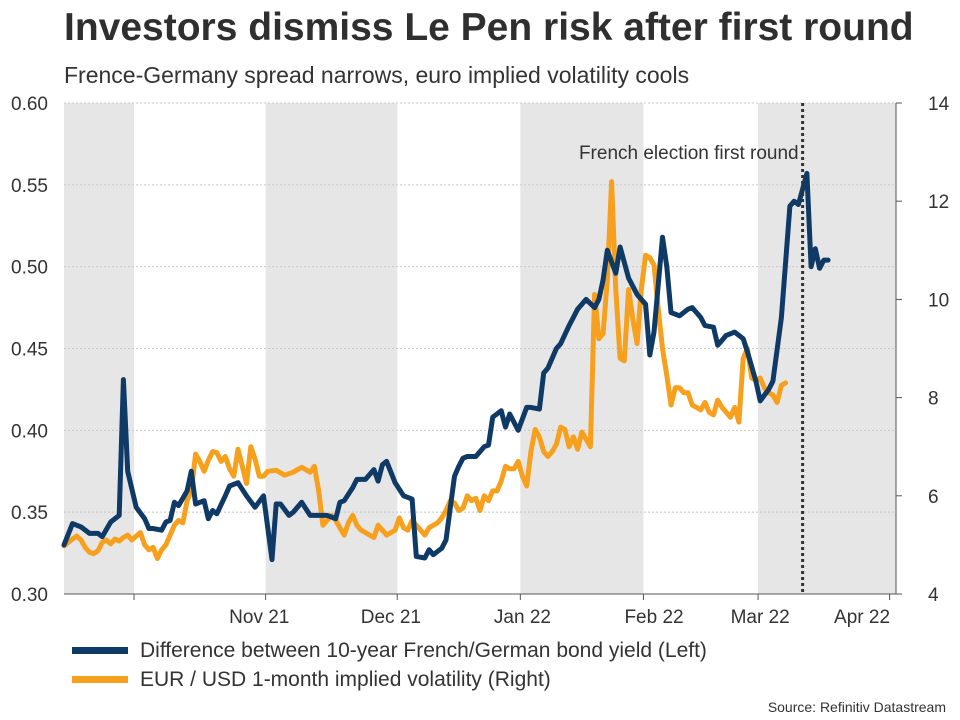 The width and height of the screenshot is (960, 720). Describe the element at coordinates (653, 617) in the screenshot. I see `x-axis-tick-label: Feb 22` at that location.